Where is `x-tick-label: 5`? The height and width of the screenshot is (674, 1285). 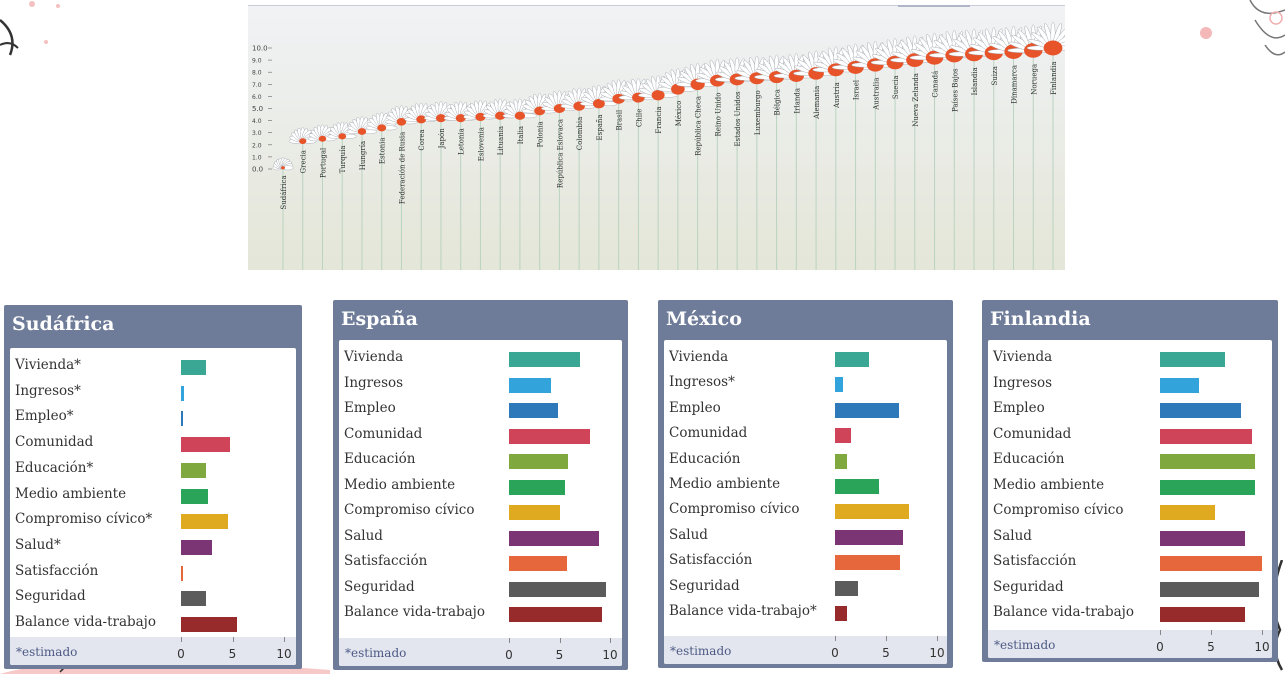 x-tick-label: 5 is located at coordinates (1211, 647).